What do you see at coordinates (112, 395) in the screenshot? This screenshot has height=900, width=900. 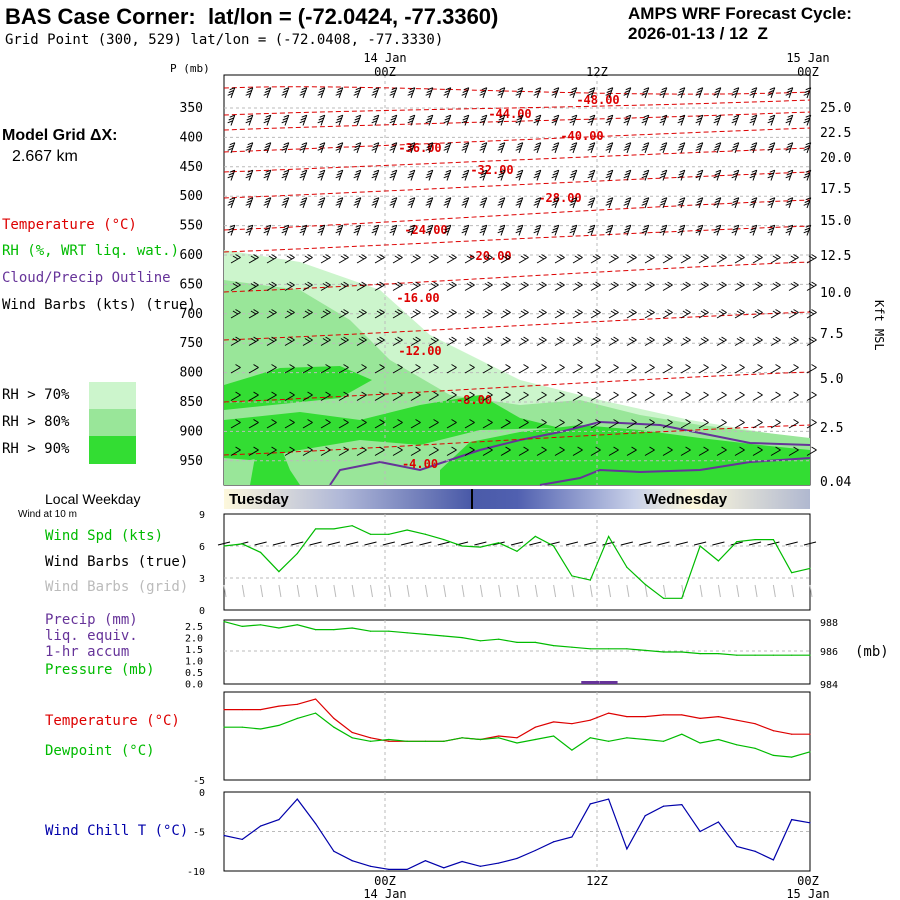 I see `rh-70-swatch` at bounding box center [112, 395].